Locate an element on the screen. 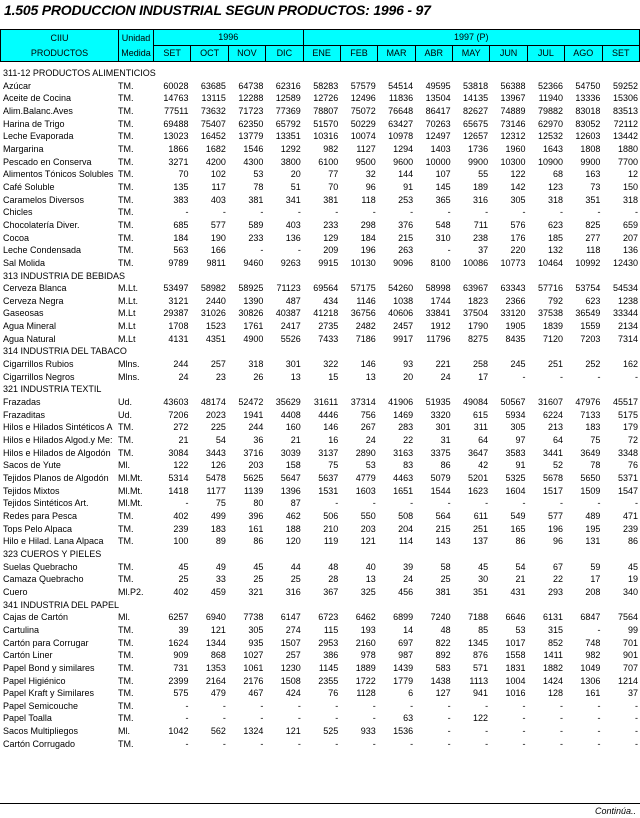 This screenshot has height=818, width=640. value-cell: 76 is located at coordinates (632, 465).